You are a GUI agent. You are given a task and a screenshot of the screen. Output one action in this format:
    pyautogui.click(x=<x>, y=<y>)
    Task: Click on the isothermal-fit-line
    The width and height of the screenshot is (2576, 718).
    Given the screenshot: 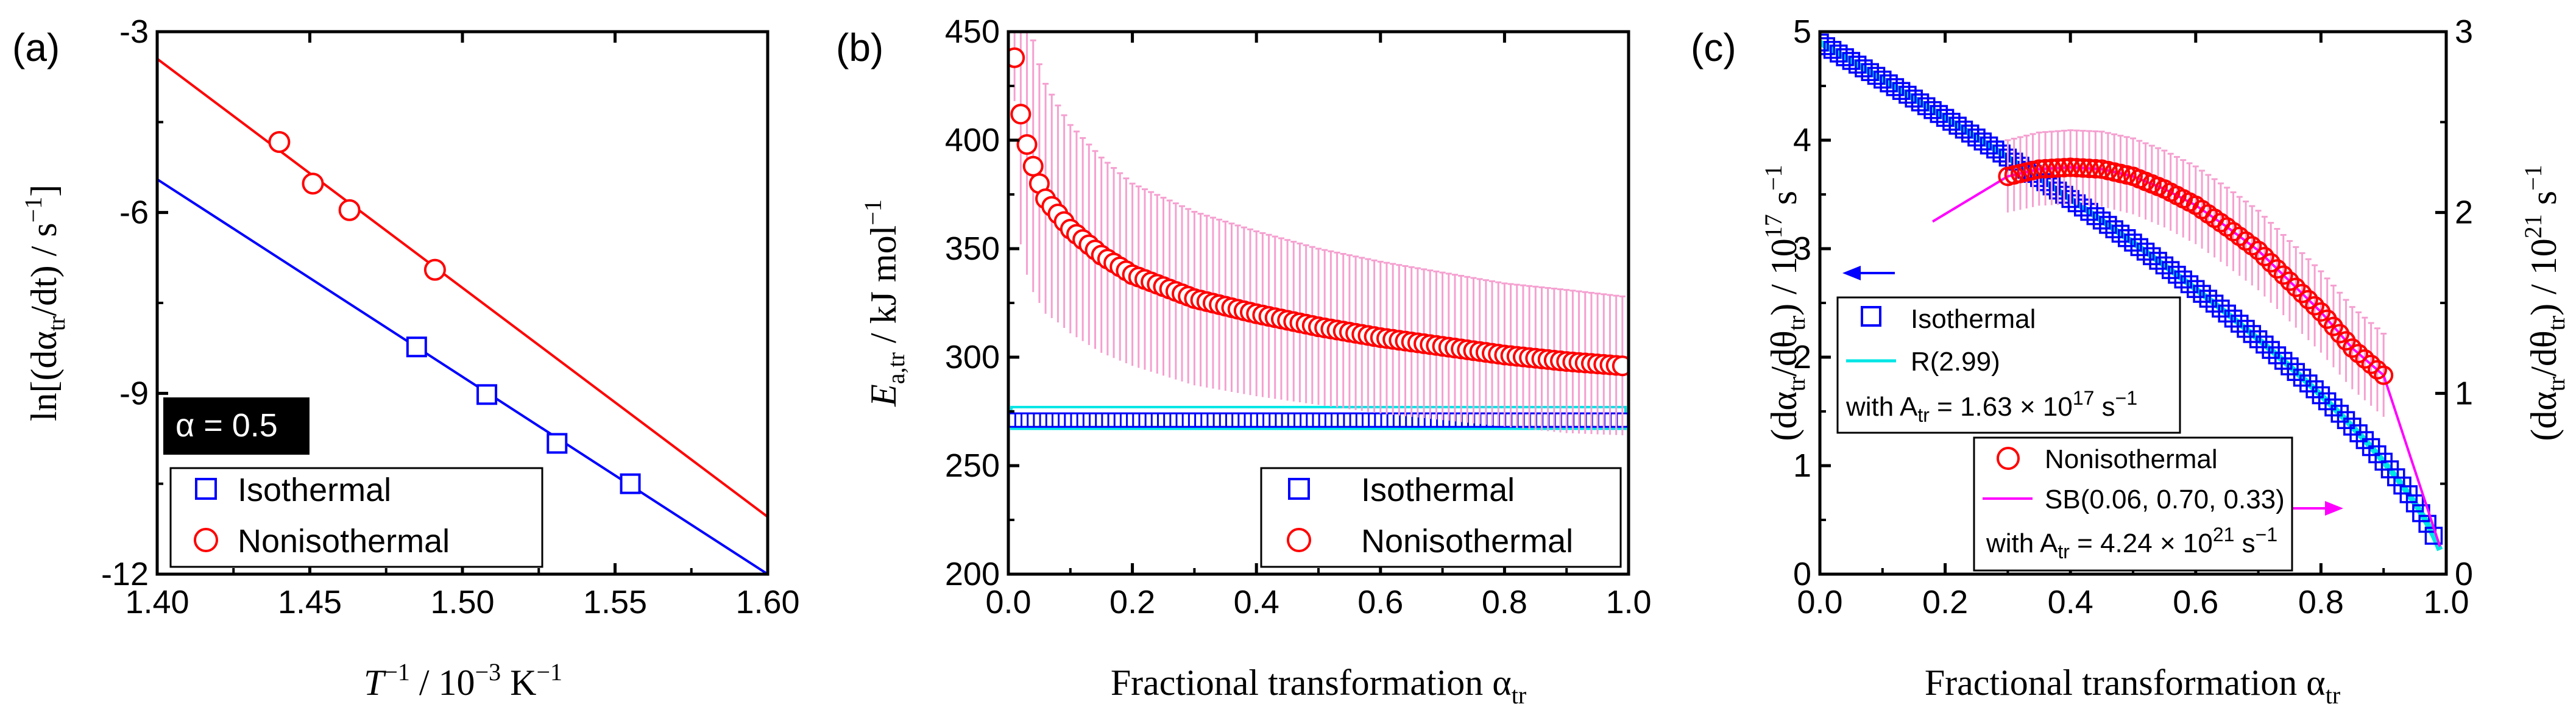 What is the action you would take?
    pyautogui.click(x=462, y=376)
    